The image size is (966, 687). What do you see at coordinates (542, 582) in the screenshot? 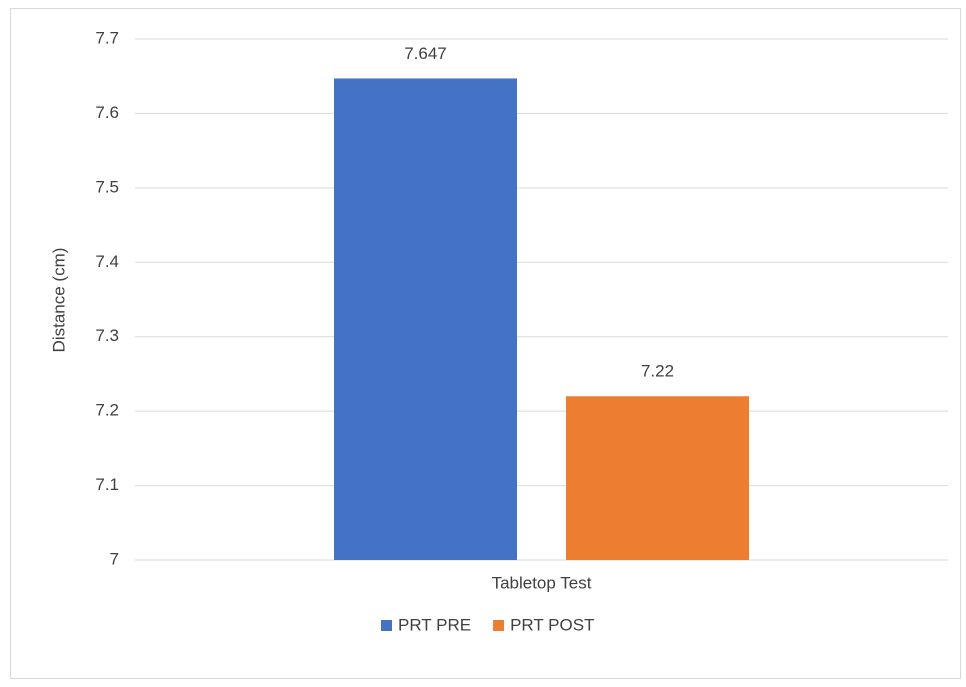
I see `x-tick-label: Tabletop Test` at bounding box center [542, 582].